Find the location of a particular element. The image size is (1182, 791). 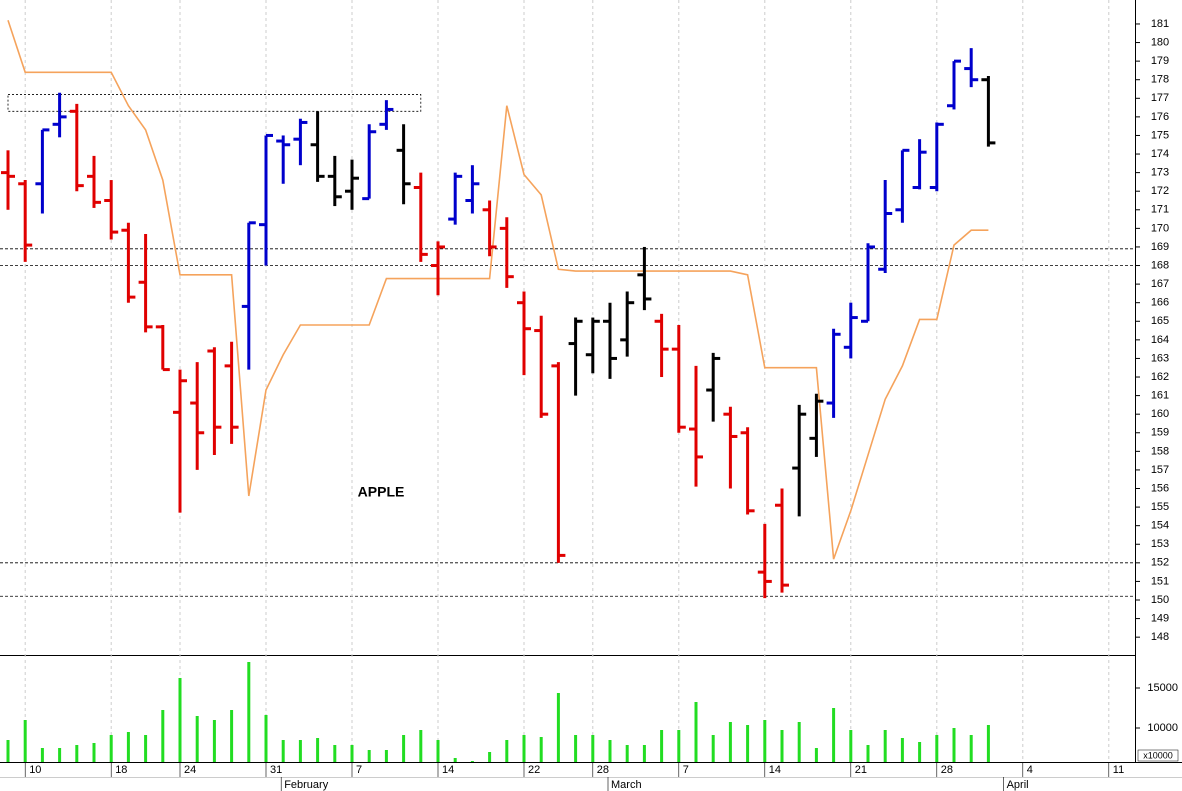

y-tick-label: 166 is located at coordinates (1160, 303).